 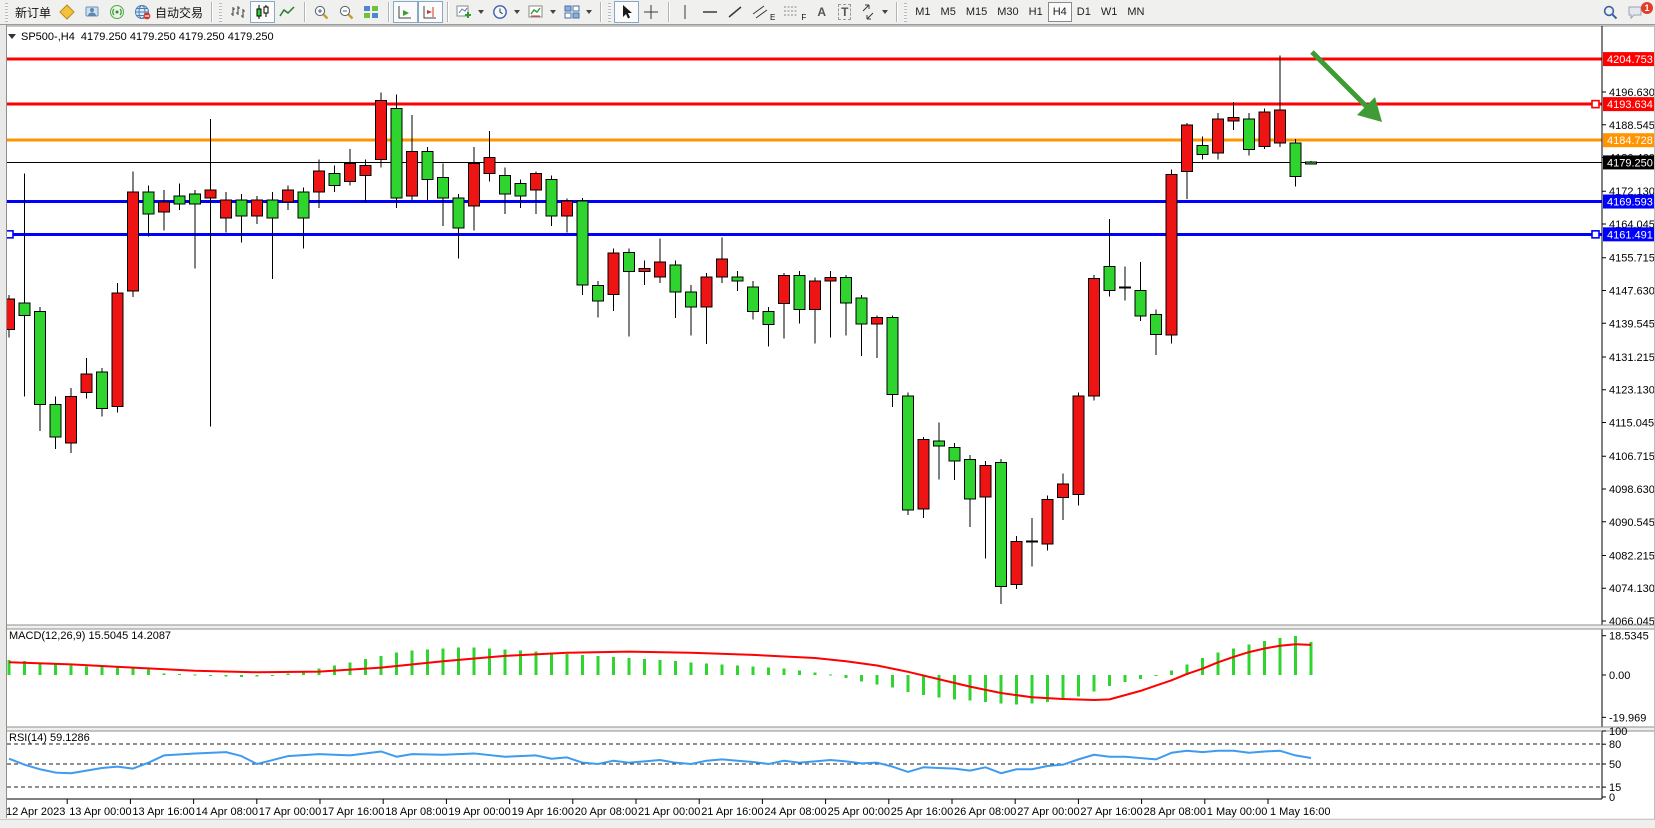 I want to click on candlestick-chart-button, so click(x=263, y=12).